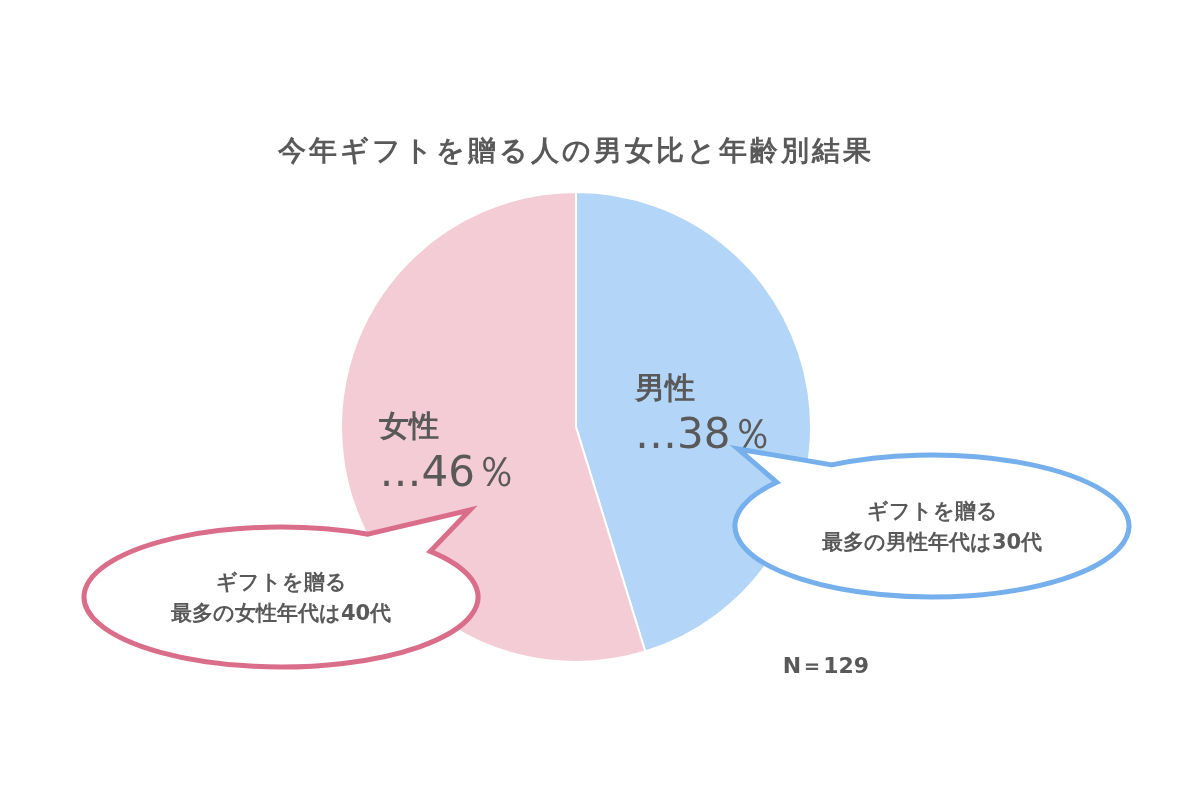 The width and height of the screenshot is (1200, 800). What do you see at coordinates (576, 150) in the screenshot?
I see `title: 今年ギフトを贈る人の男女比と年齢別結果` at bounding box center [576, 150].